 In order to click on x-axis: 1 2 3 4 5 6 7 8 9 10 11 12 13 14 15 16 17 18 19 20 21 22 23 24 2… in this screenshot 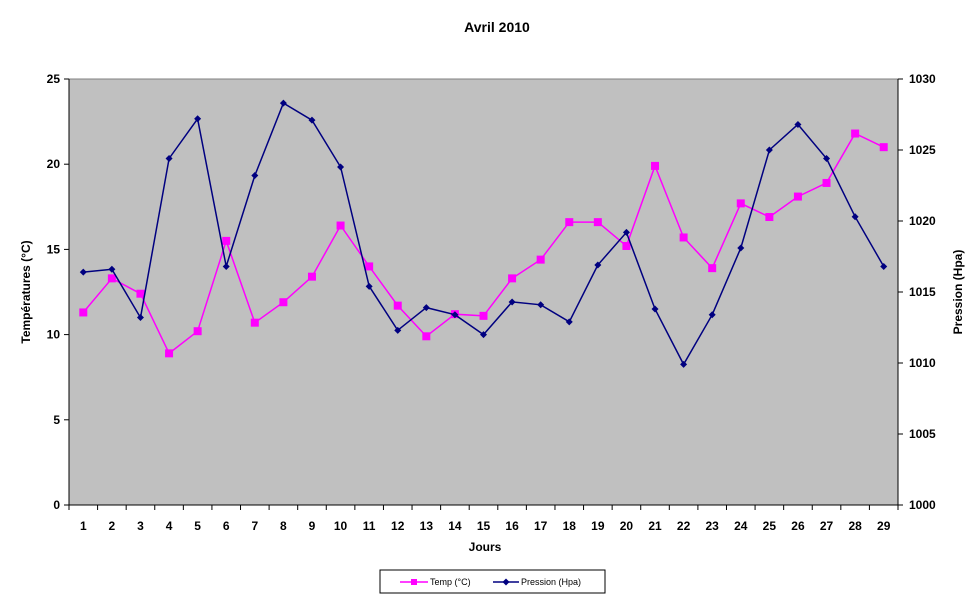, I will do `click(483, 518)`.